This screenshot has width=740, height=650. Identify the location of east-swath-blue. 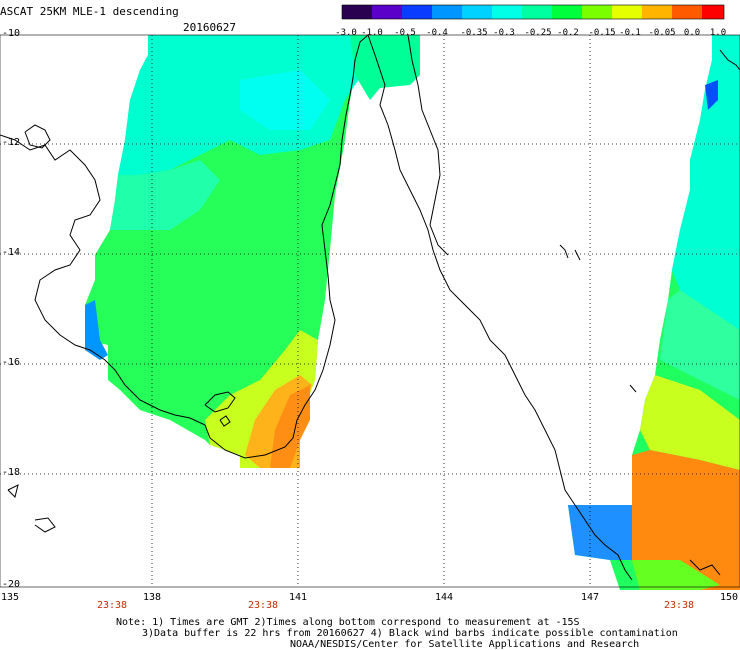
(600, 532).